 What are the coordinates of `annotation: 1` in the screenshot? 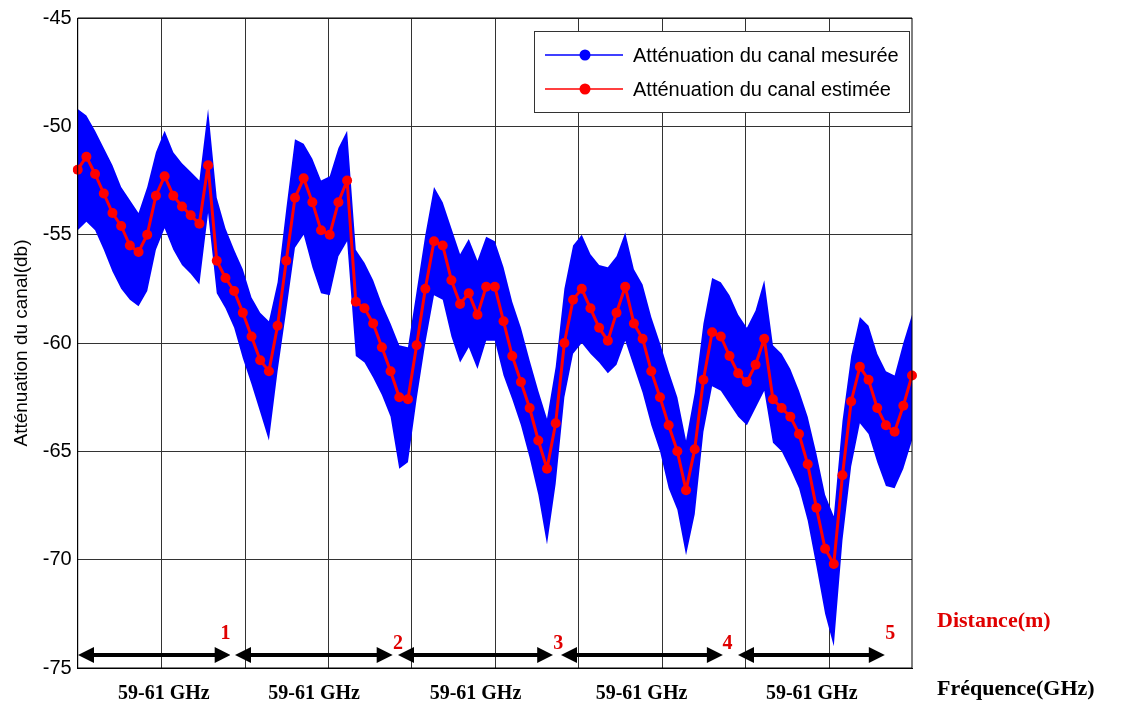 It's located at (225, 632).